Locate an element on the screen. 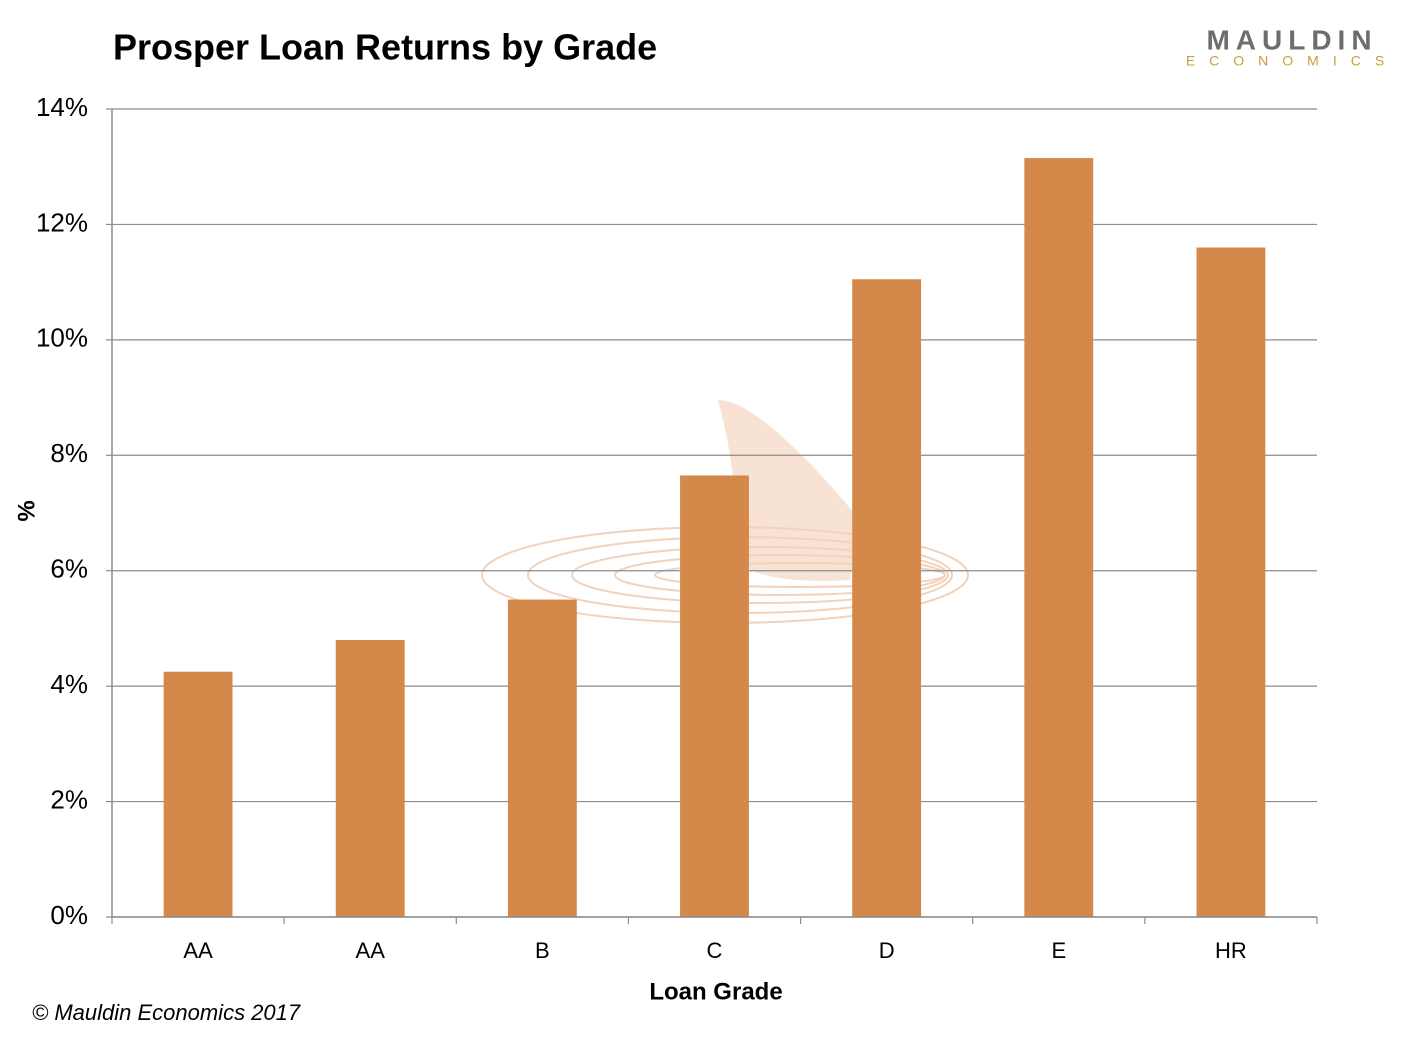  x-tick-label: E is located at coordinates (1058, 950).